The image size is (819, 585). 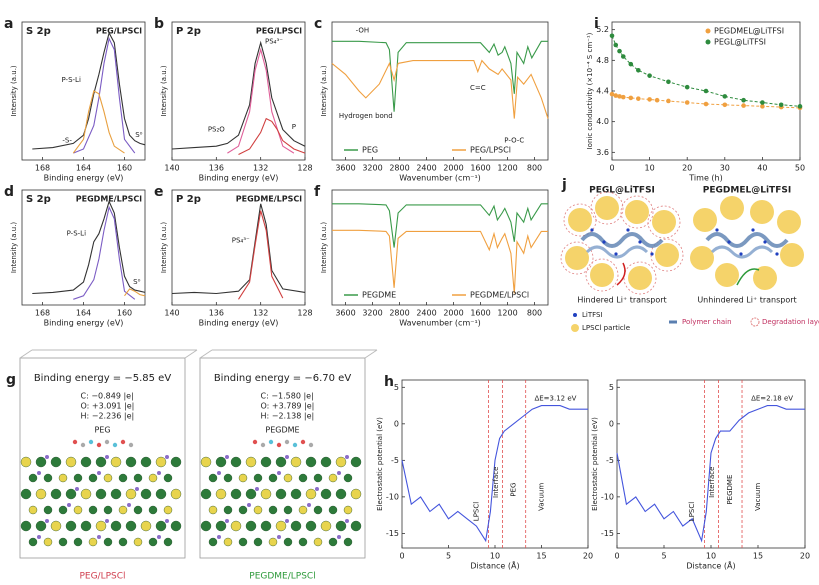 I want to click on x-tick-label: 3600, so click(x=345, y=168).